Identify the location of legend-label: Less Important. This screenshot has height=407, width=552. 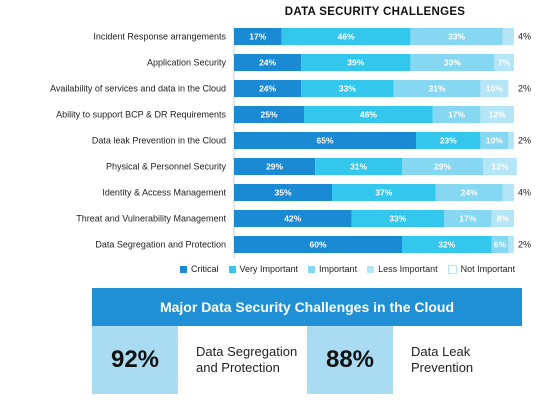
(408, 269).